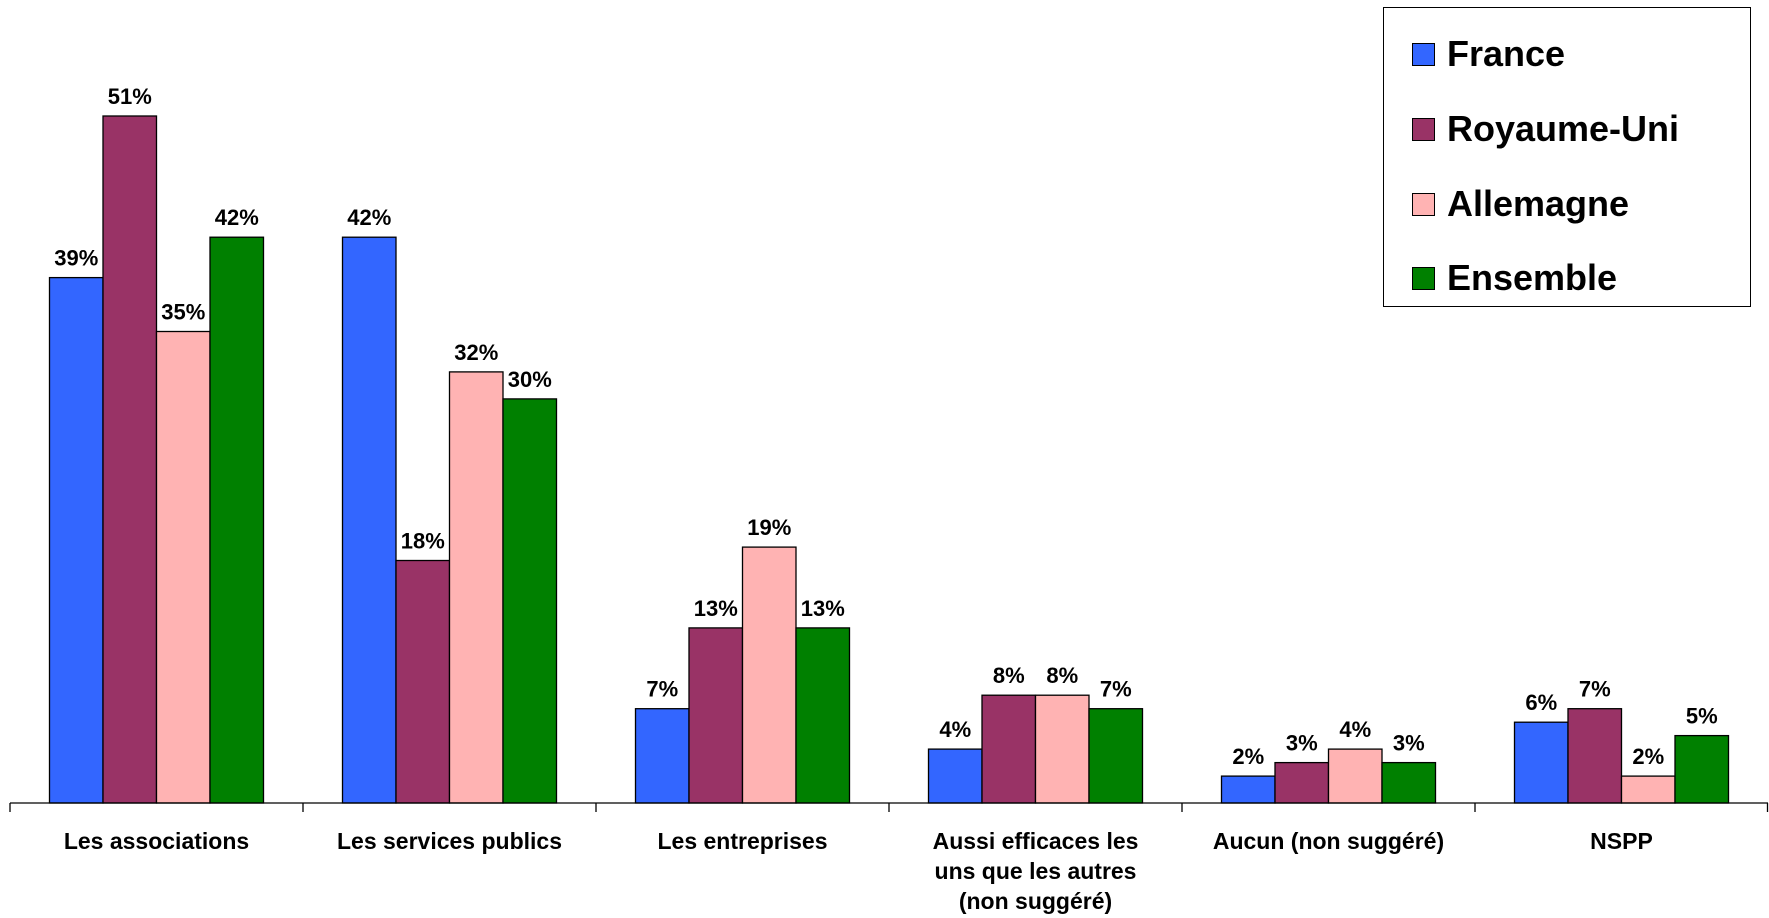 This screenshot has height=918, width=1769. What do you see at coordinates (1062, 675) in the screenshot?
I see `data-label-allemagne-4: 8%` at bounding box center [1062, 675].